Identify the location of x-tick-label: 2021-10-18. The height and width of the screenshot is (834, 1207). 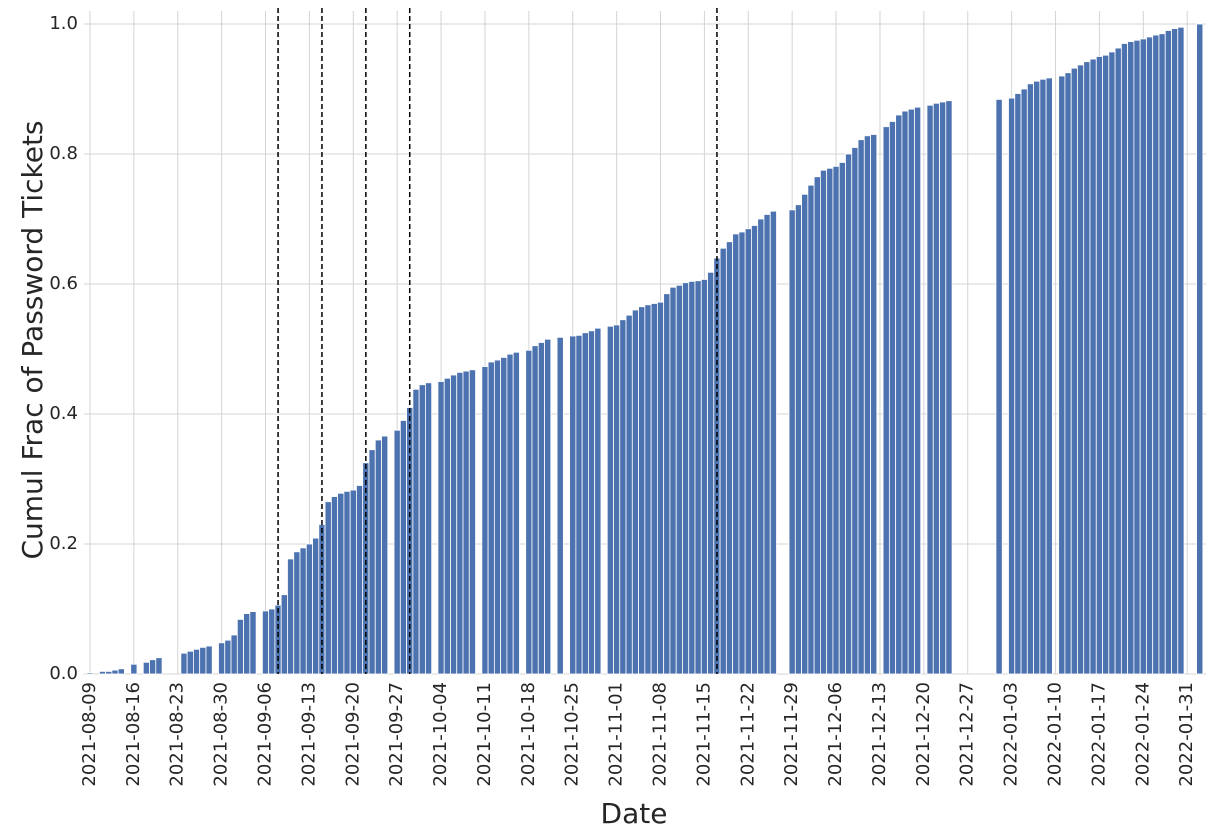
(528, 734).